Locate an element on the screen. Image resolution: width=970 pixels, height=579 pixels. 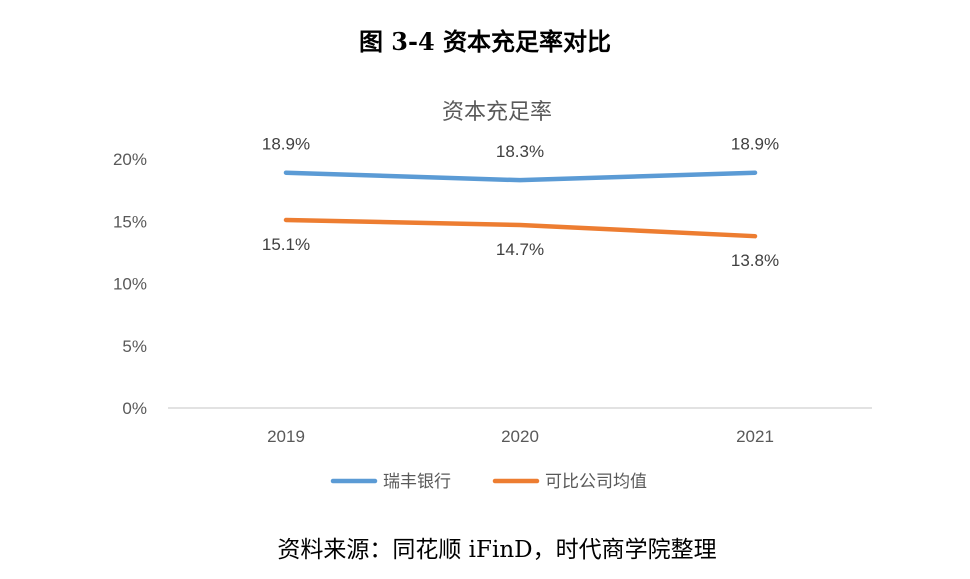
x-tick-label: 2019 is located at coordinates (286, 436).